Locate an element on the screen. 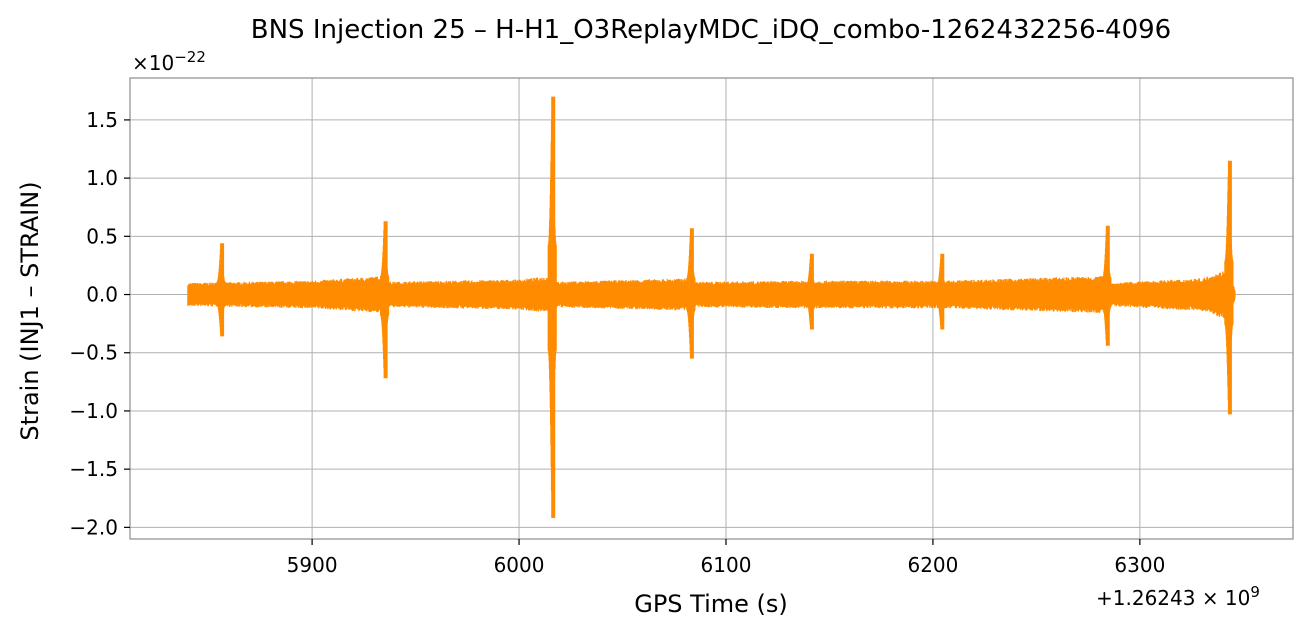 Image resolution: width=1307 pixels, height=633 pixels. y-tick-label: −0.5 is located at coordinates (93, 353).